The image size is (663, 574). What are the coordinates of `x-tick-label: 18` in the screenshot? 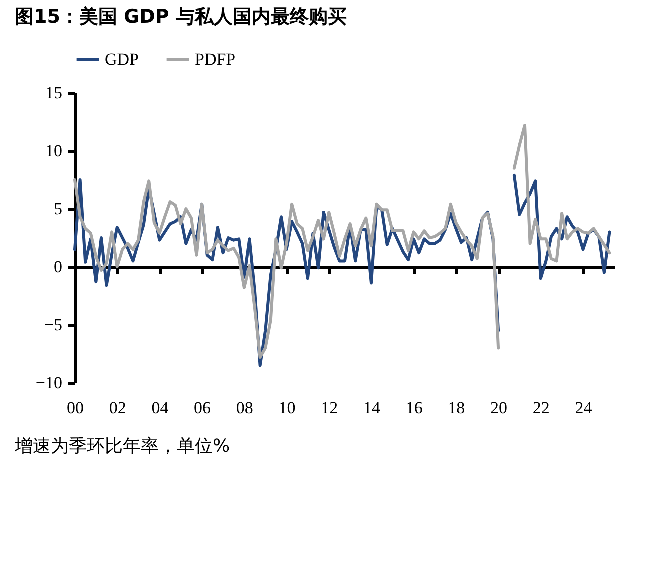 It's located at (457, 408).